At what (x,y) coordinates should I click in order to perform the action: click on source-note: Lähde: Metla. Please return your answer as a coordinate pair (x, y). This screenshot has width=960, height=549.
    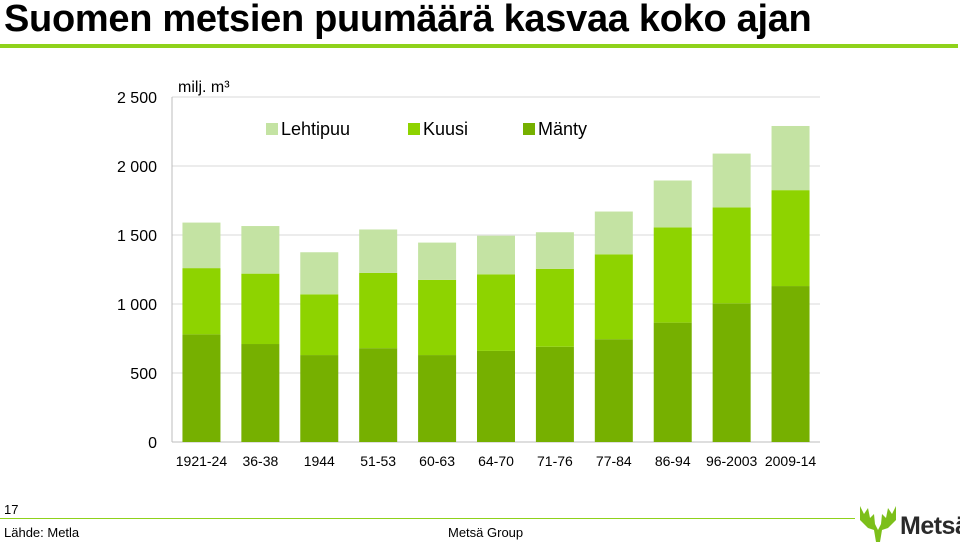
    Looking at the image, I should click on (42, 532).